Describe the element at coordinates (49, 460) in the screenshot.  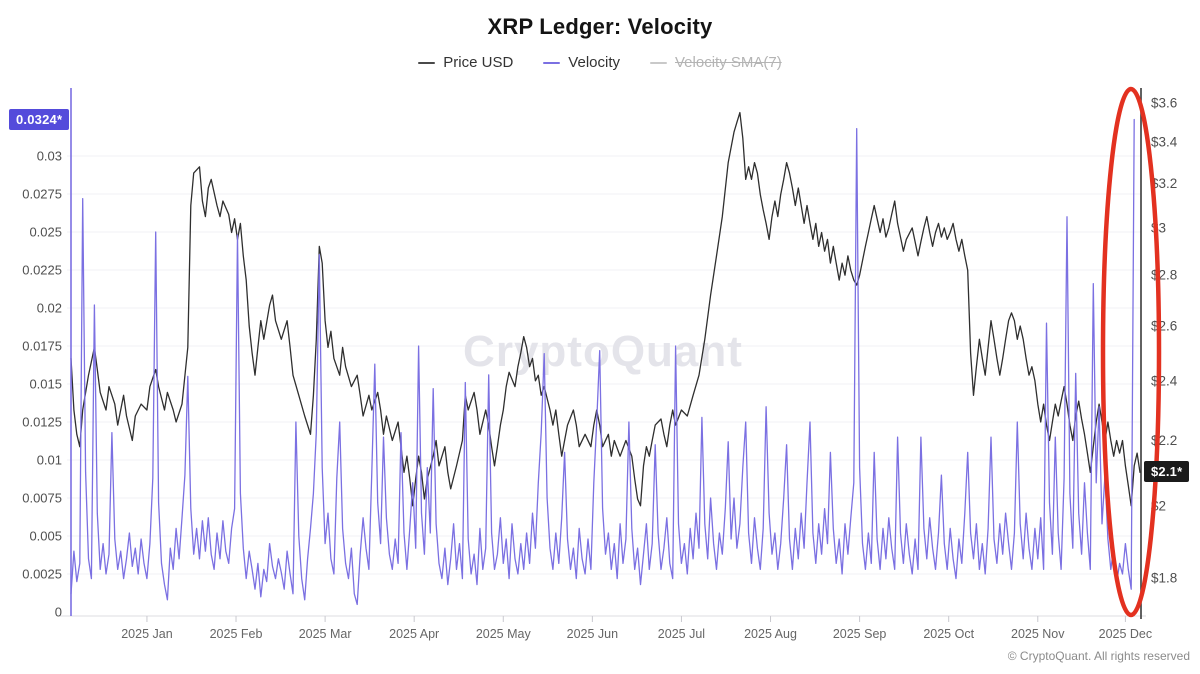
I see `left-axis-tick-label: 0.01` at that location.